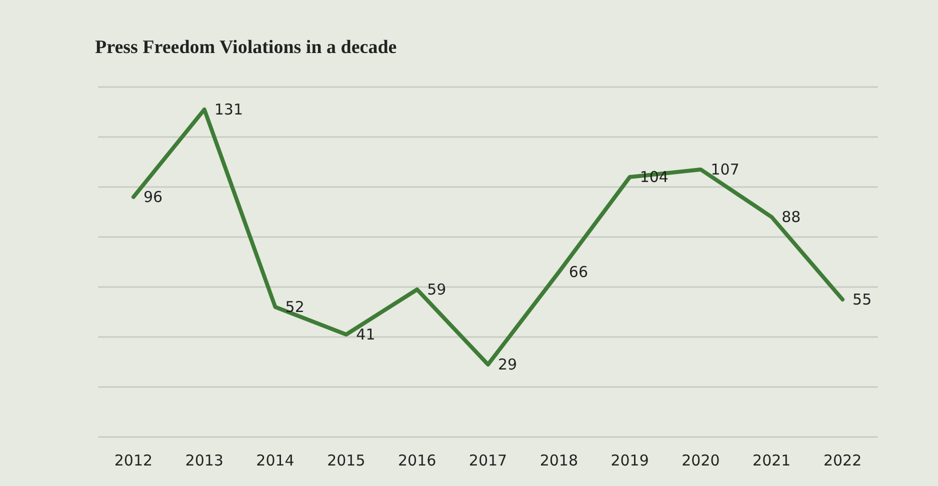  What do you see at coordinates (294, 307) in the screenshot?
I see `data-label: 52` at bounding box center [294, 307].